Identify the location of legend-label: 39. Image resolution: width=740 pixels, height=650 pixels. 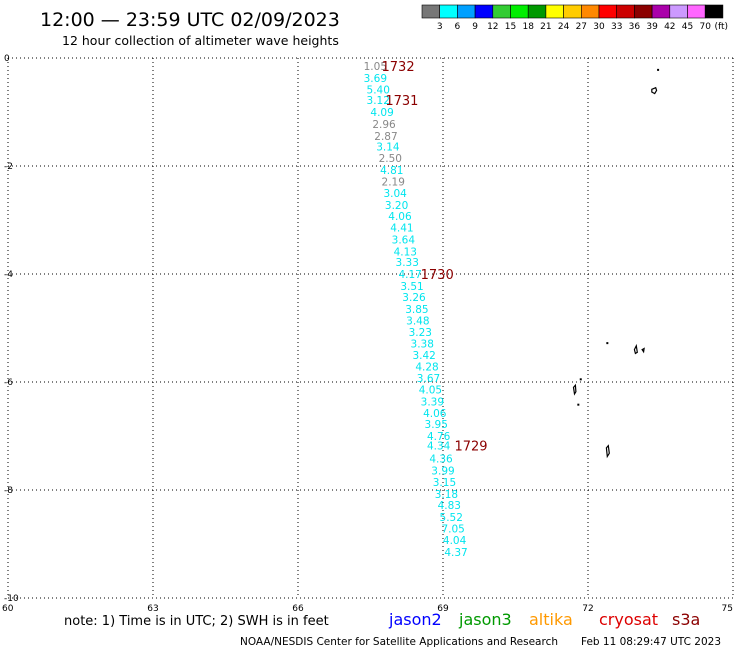
(652, 27).